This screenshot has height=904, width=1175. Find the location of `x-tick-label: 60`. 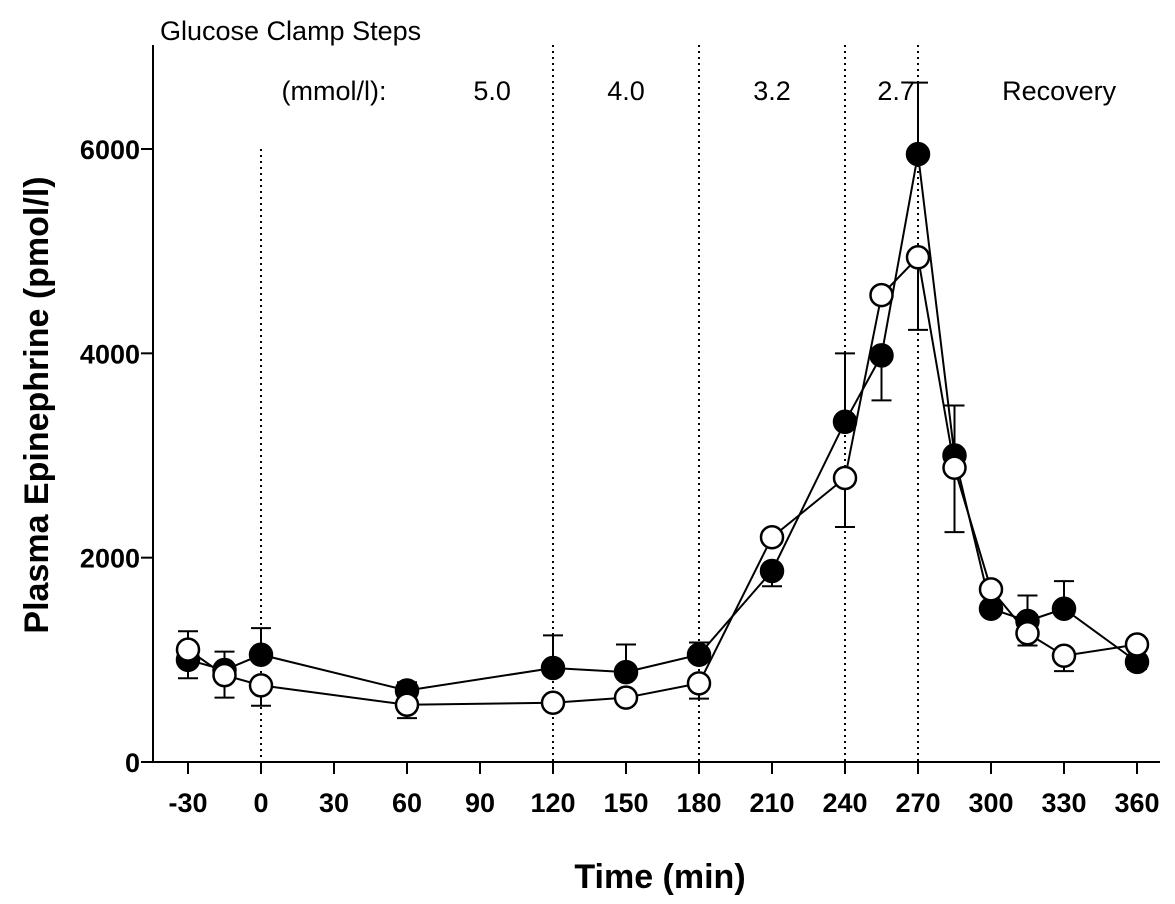

x-tick-label: 60 is located at coordinates (407, 803).